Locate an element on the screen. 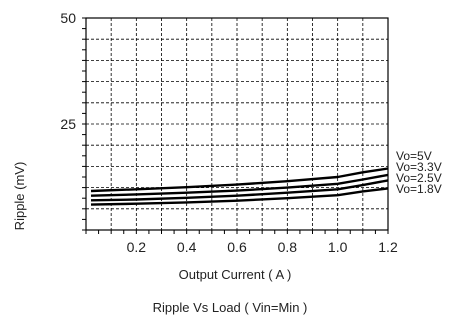 The image size is (462, 320). x-tick-label: 0.6 is located at coordinates (237, 247).